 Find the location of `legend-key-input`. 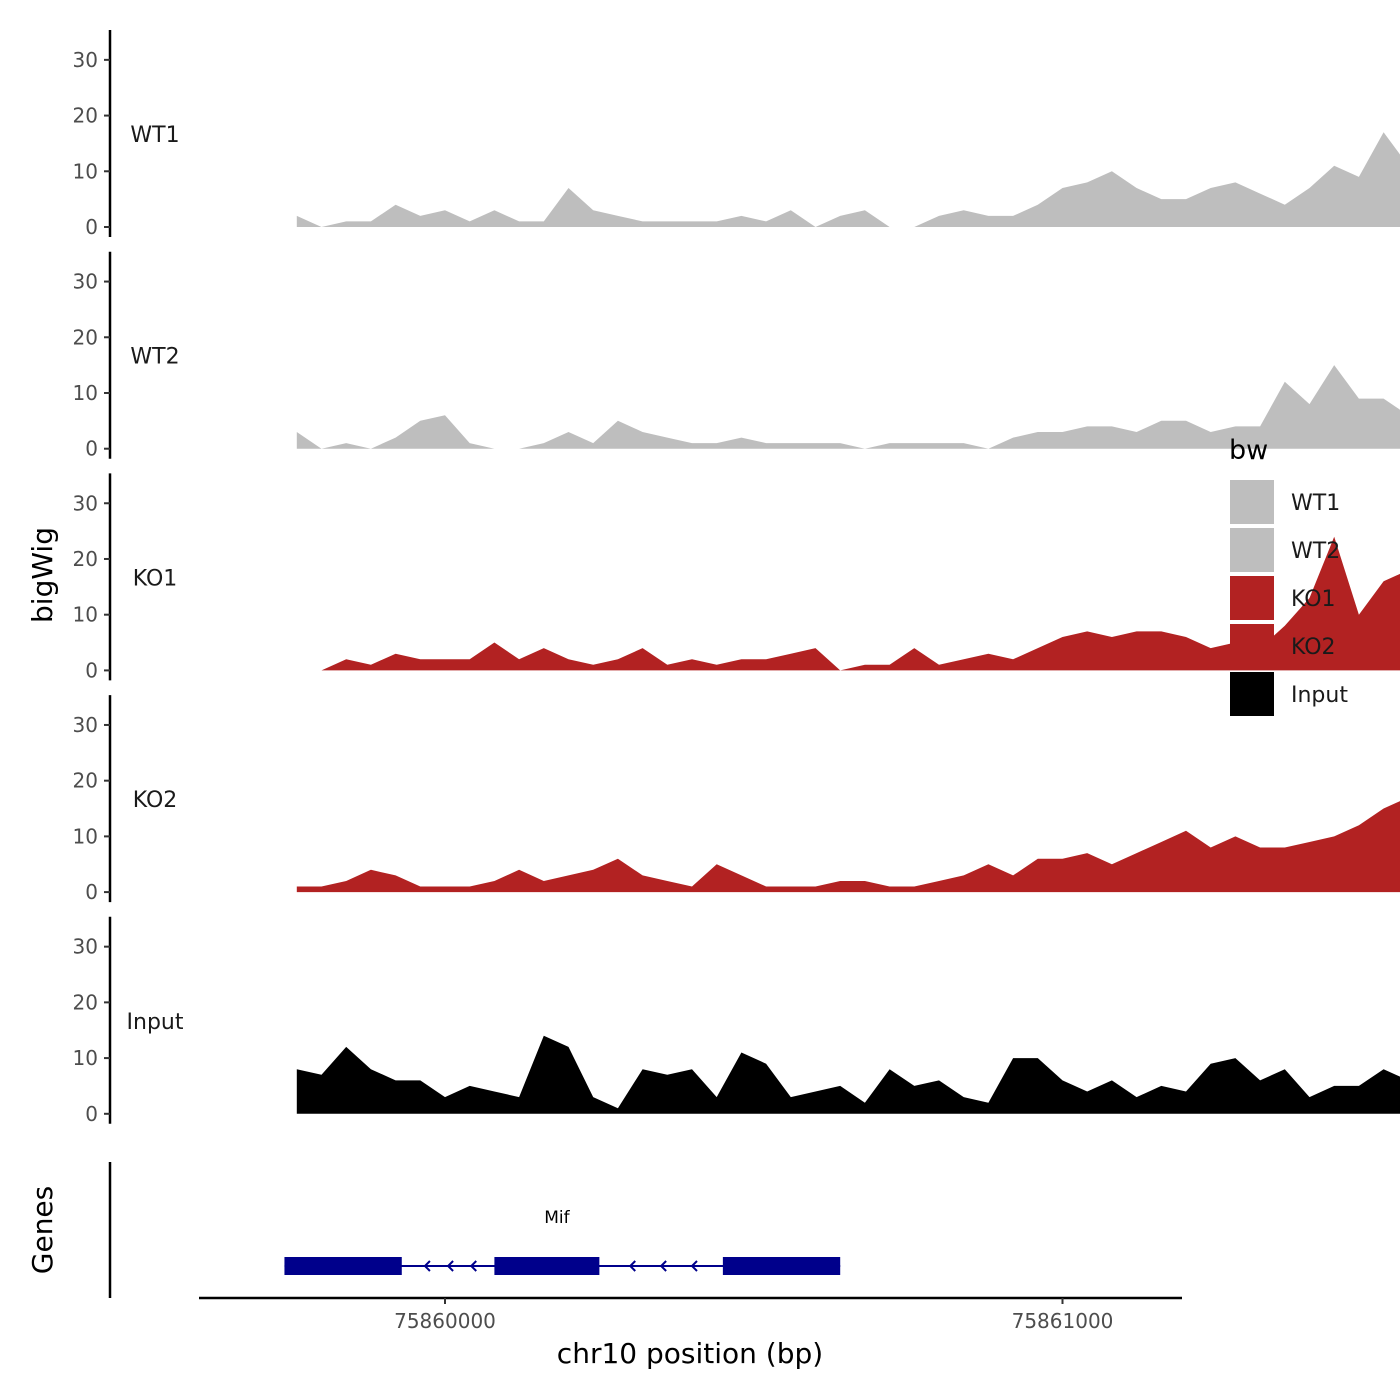

legend-key-input is located at coordinates (1252, 694).